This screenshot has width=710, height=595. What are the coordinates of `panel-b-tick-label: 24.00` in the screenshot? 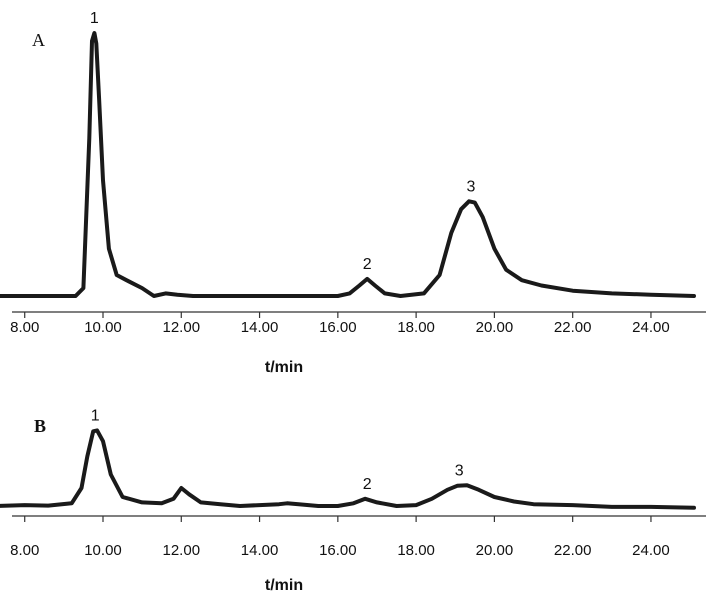 It's located at (651, 550).